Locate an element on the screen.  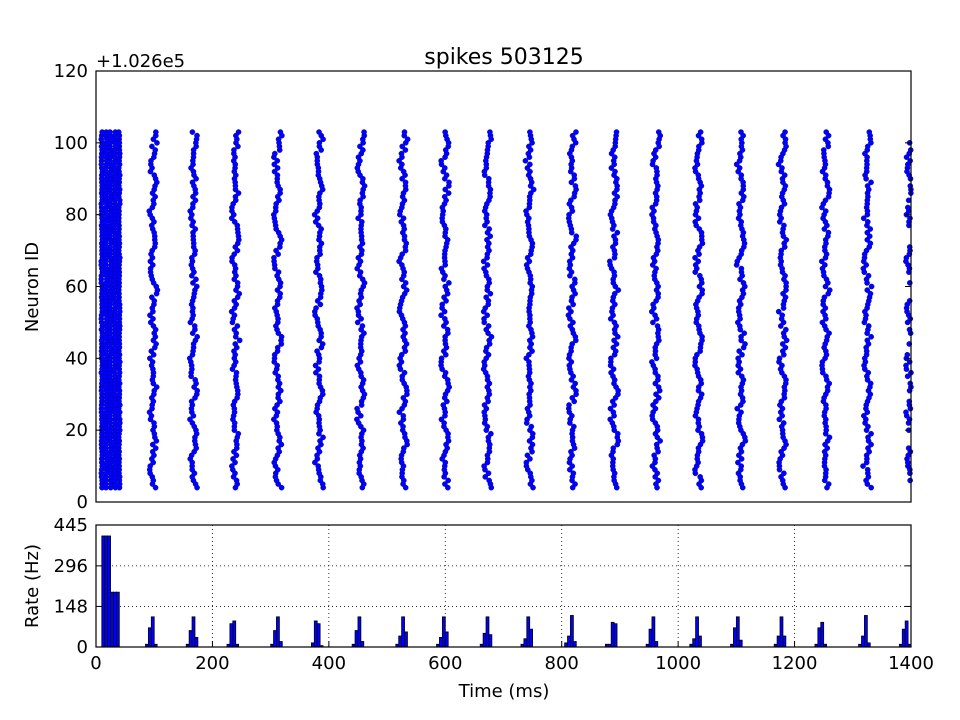
raster-offset-label: +1.026e5 is located at coordinates (140, 61).